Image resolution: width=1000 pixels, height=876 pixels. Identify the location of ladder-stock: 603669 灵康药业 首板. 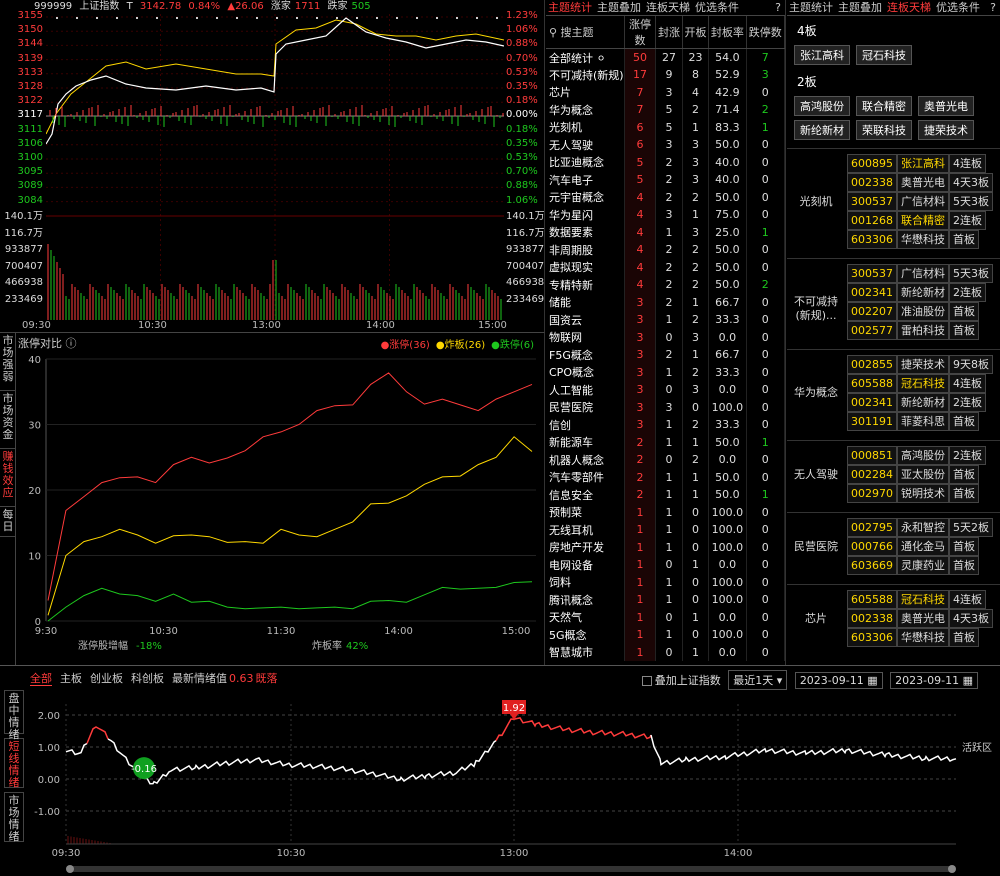
(923, 565).